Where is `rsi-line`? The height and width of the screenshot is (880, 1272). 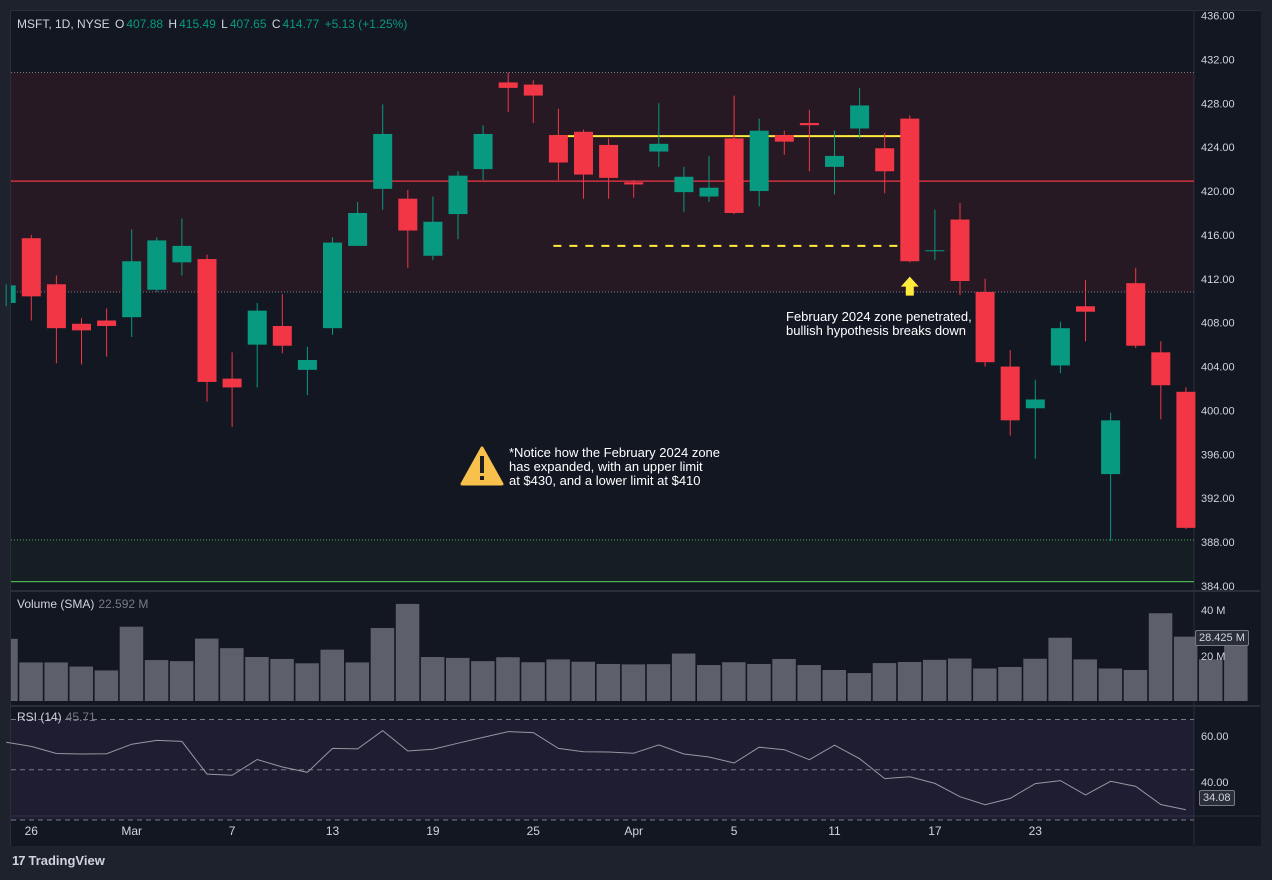 rsi-line is located at coordinates (596, 770).